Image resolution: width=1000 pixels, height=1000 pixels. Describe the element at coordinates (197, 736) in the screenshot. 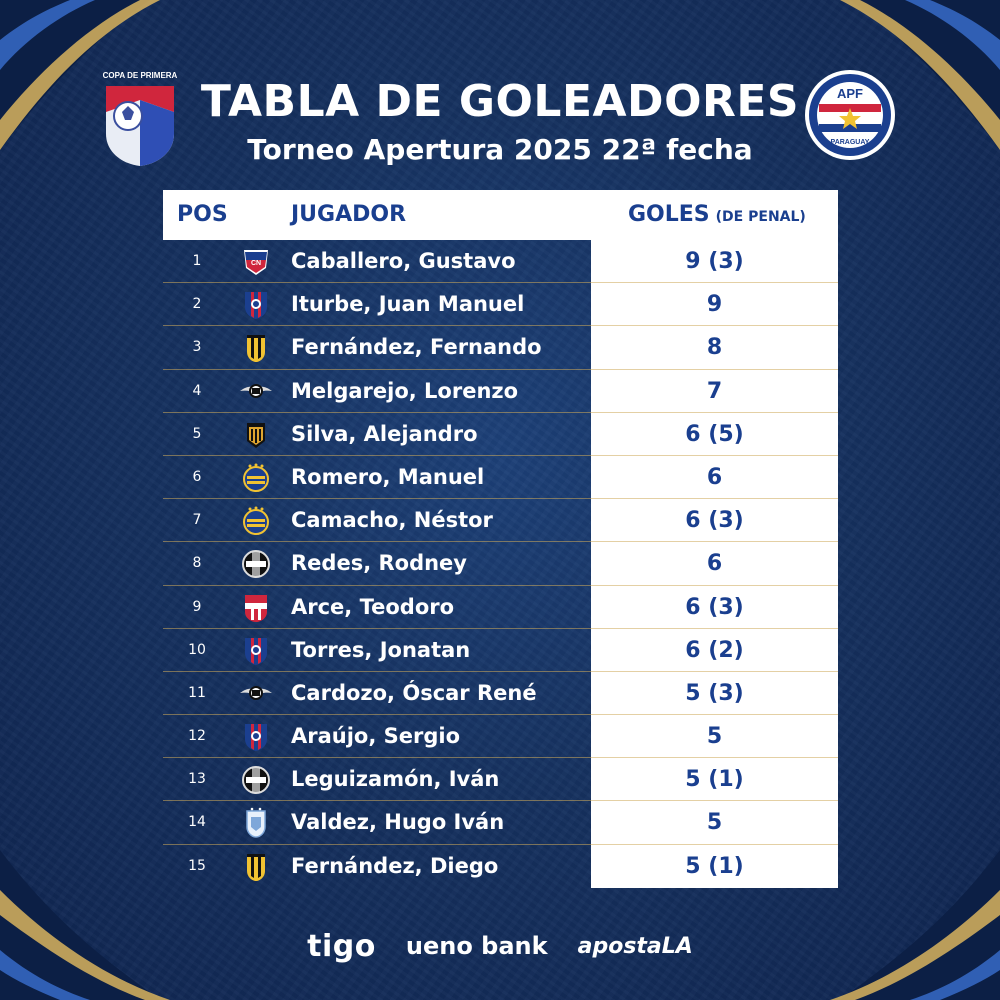

I see `row-position: 12` at that location.